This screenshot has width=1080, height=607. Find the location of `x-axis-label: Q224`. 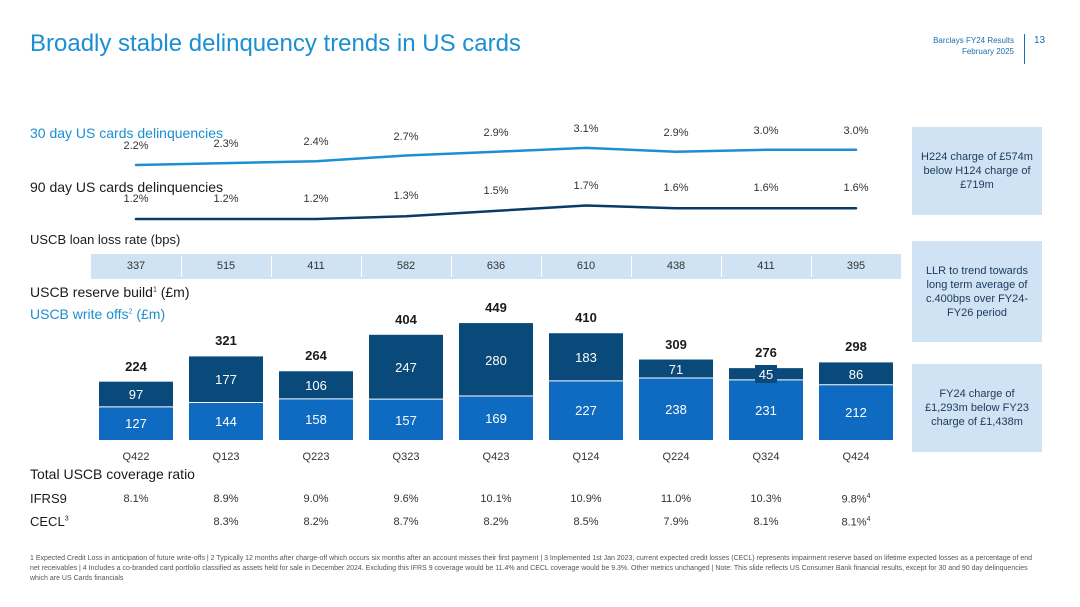

x-axis-label: Q224 is located at coordinates (676, 457).